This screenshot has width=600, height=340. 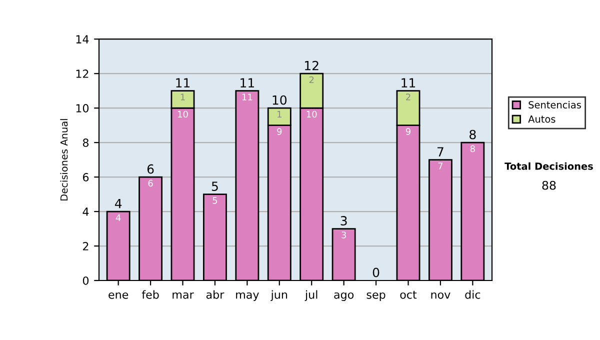 What do you see at coordinates (344, 235) in the screenshot?
I see `data-label: 3` at bounding box center [344, 235].